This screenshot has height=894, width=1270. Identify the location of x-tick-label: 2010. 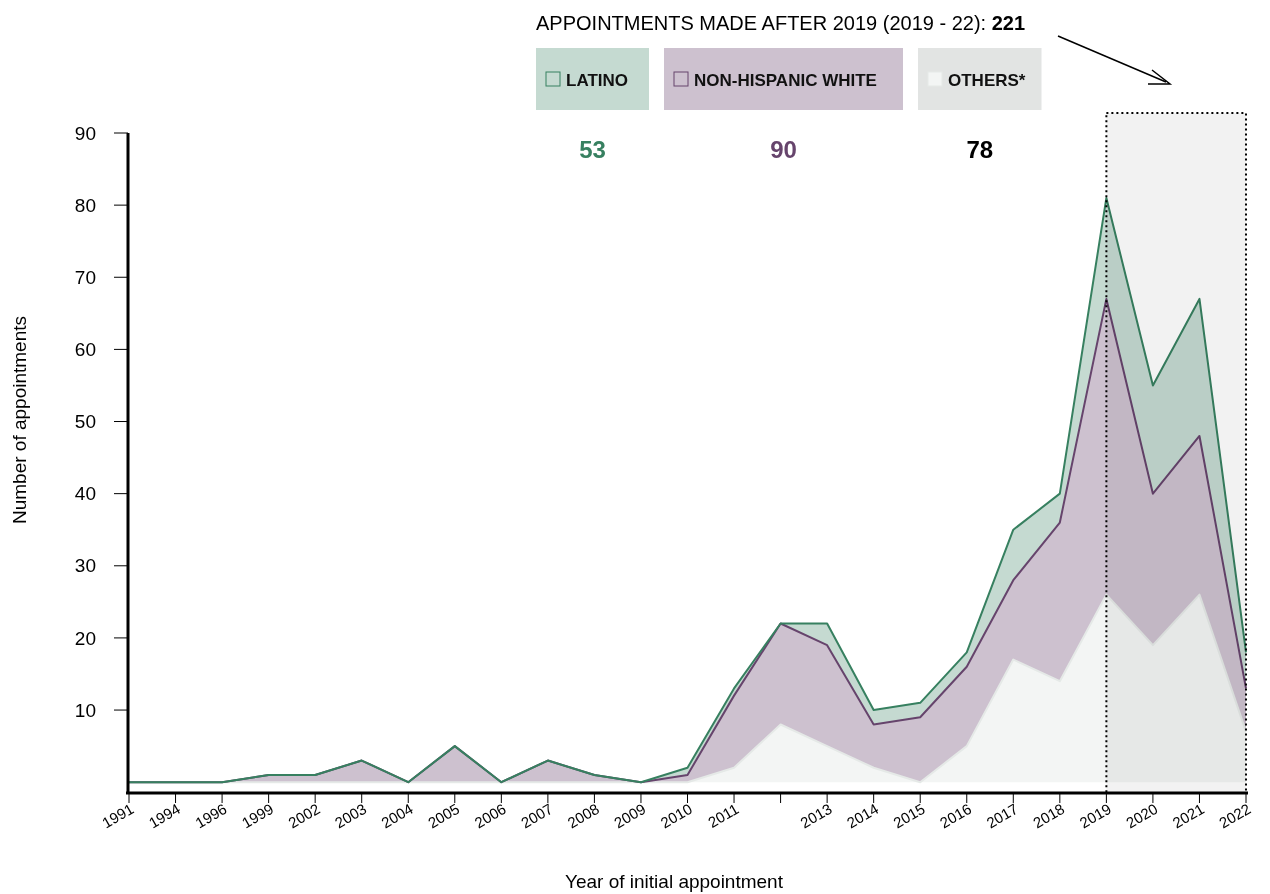
(676, 815).